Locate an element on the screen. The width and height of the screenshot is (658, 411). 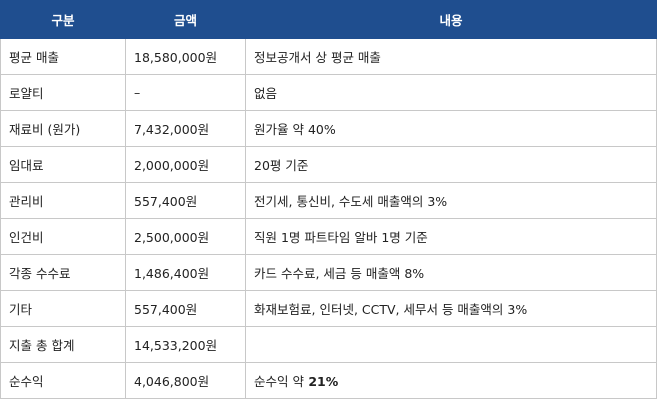
table-row: 지출 총 합계 14,533,200원 is located at coordinates (328, 344).